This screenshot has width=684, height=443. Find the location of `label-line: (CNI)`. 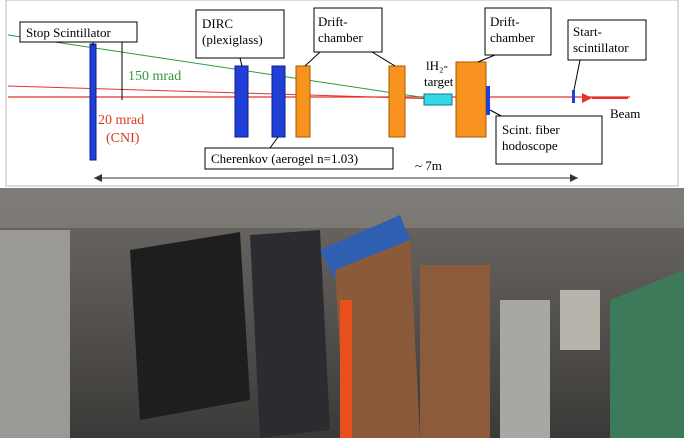

label-line: (CNI) is located at coordinates (123, 138).